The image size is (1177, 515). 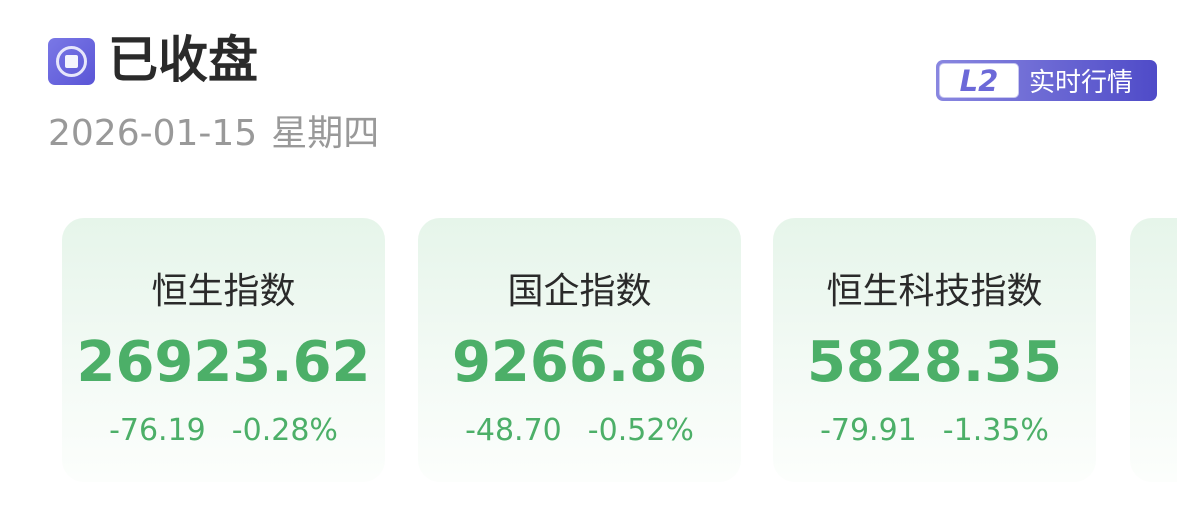 I want to click on change-percent: -0.52%, so click(x=640, y=430).